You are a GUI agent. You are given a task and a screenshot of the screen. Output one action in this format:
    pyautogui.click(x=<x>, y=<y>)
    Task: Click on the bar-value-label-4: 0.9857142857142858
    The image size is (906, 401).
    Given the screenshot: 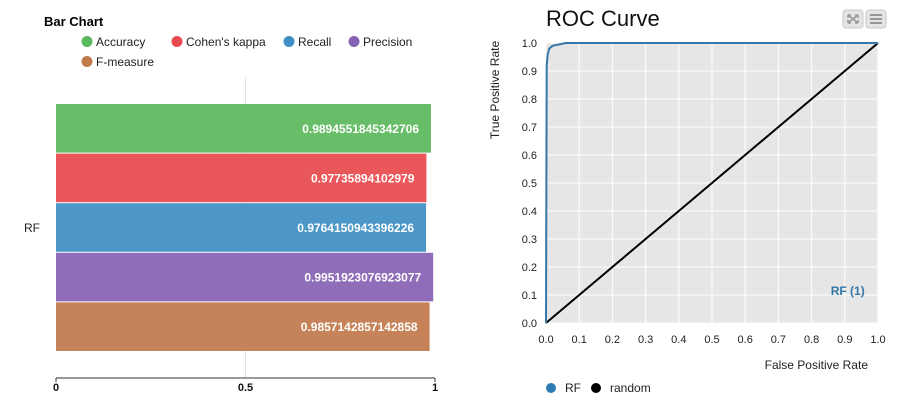 What is the action you would take?
    pyautogui.click(x=359, y=327)
    